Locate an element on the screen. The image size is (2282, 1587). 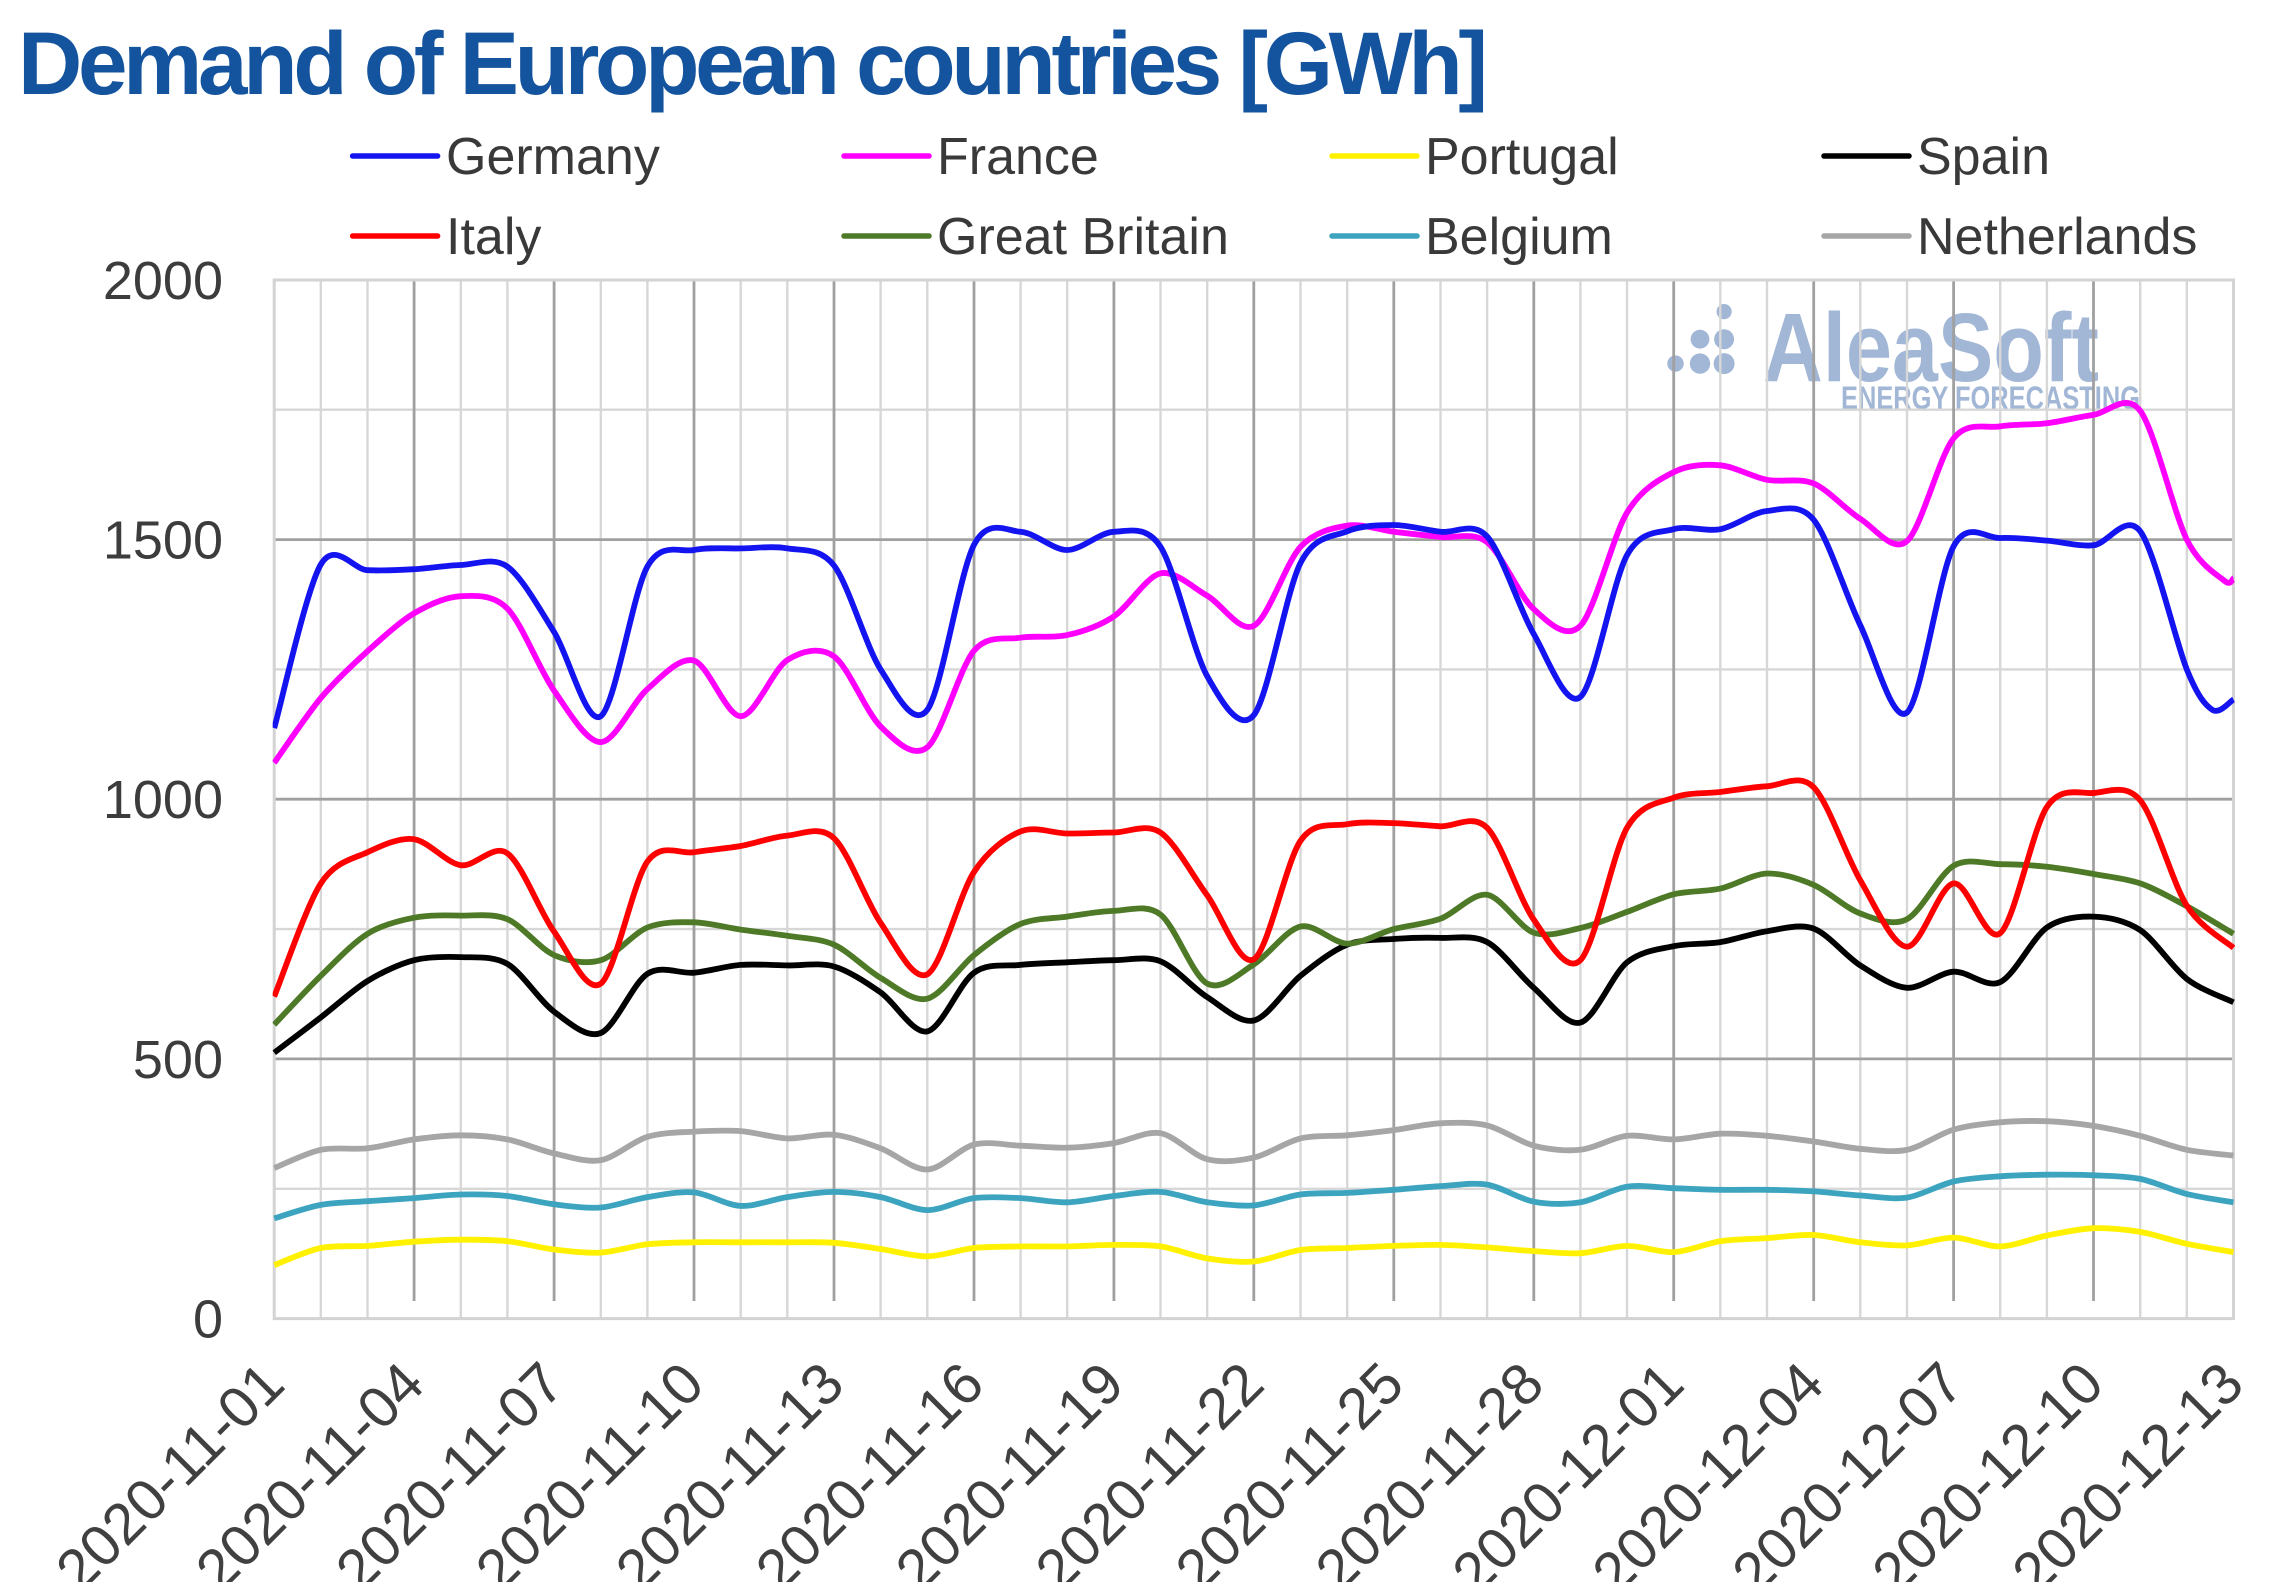
svg-text: AleaSoft is located at coordinates (1931, 347).